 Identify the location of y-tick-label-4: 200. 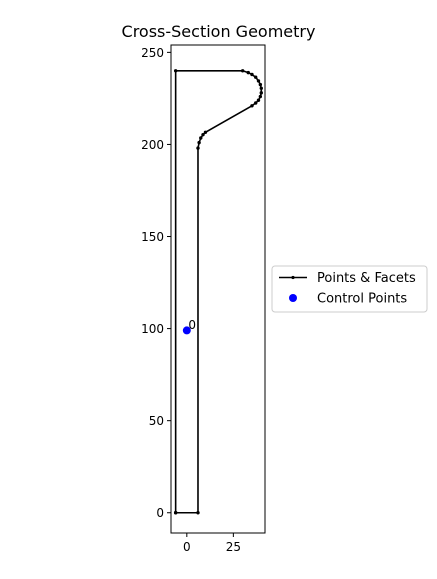
(152, 145).